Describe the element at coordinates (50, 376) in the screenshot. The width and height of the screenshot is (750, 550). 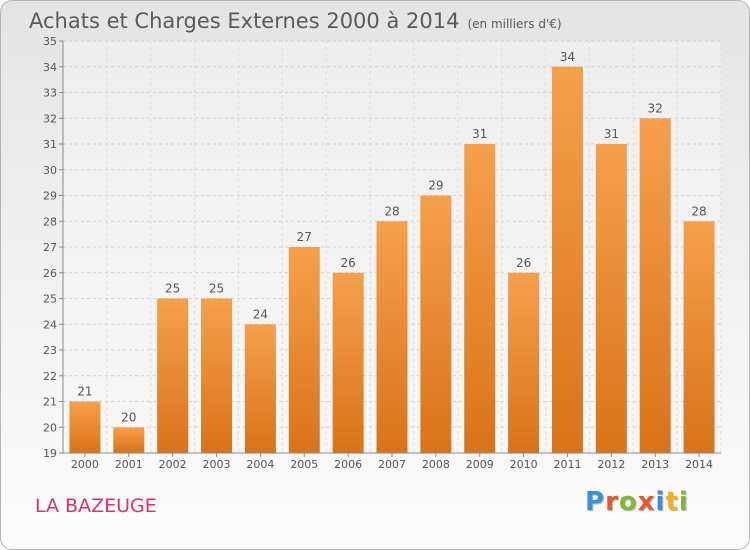
I see `y-tick-label: 22` at that location.